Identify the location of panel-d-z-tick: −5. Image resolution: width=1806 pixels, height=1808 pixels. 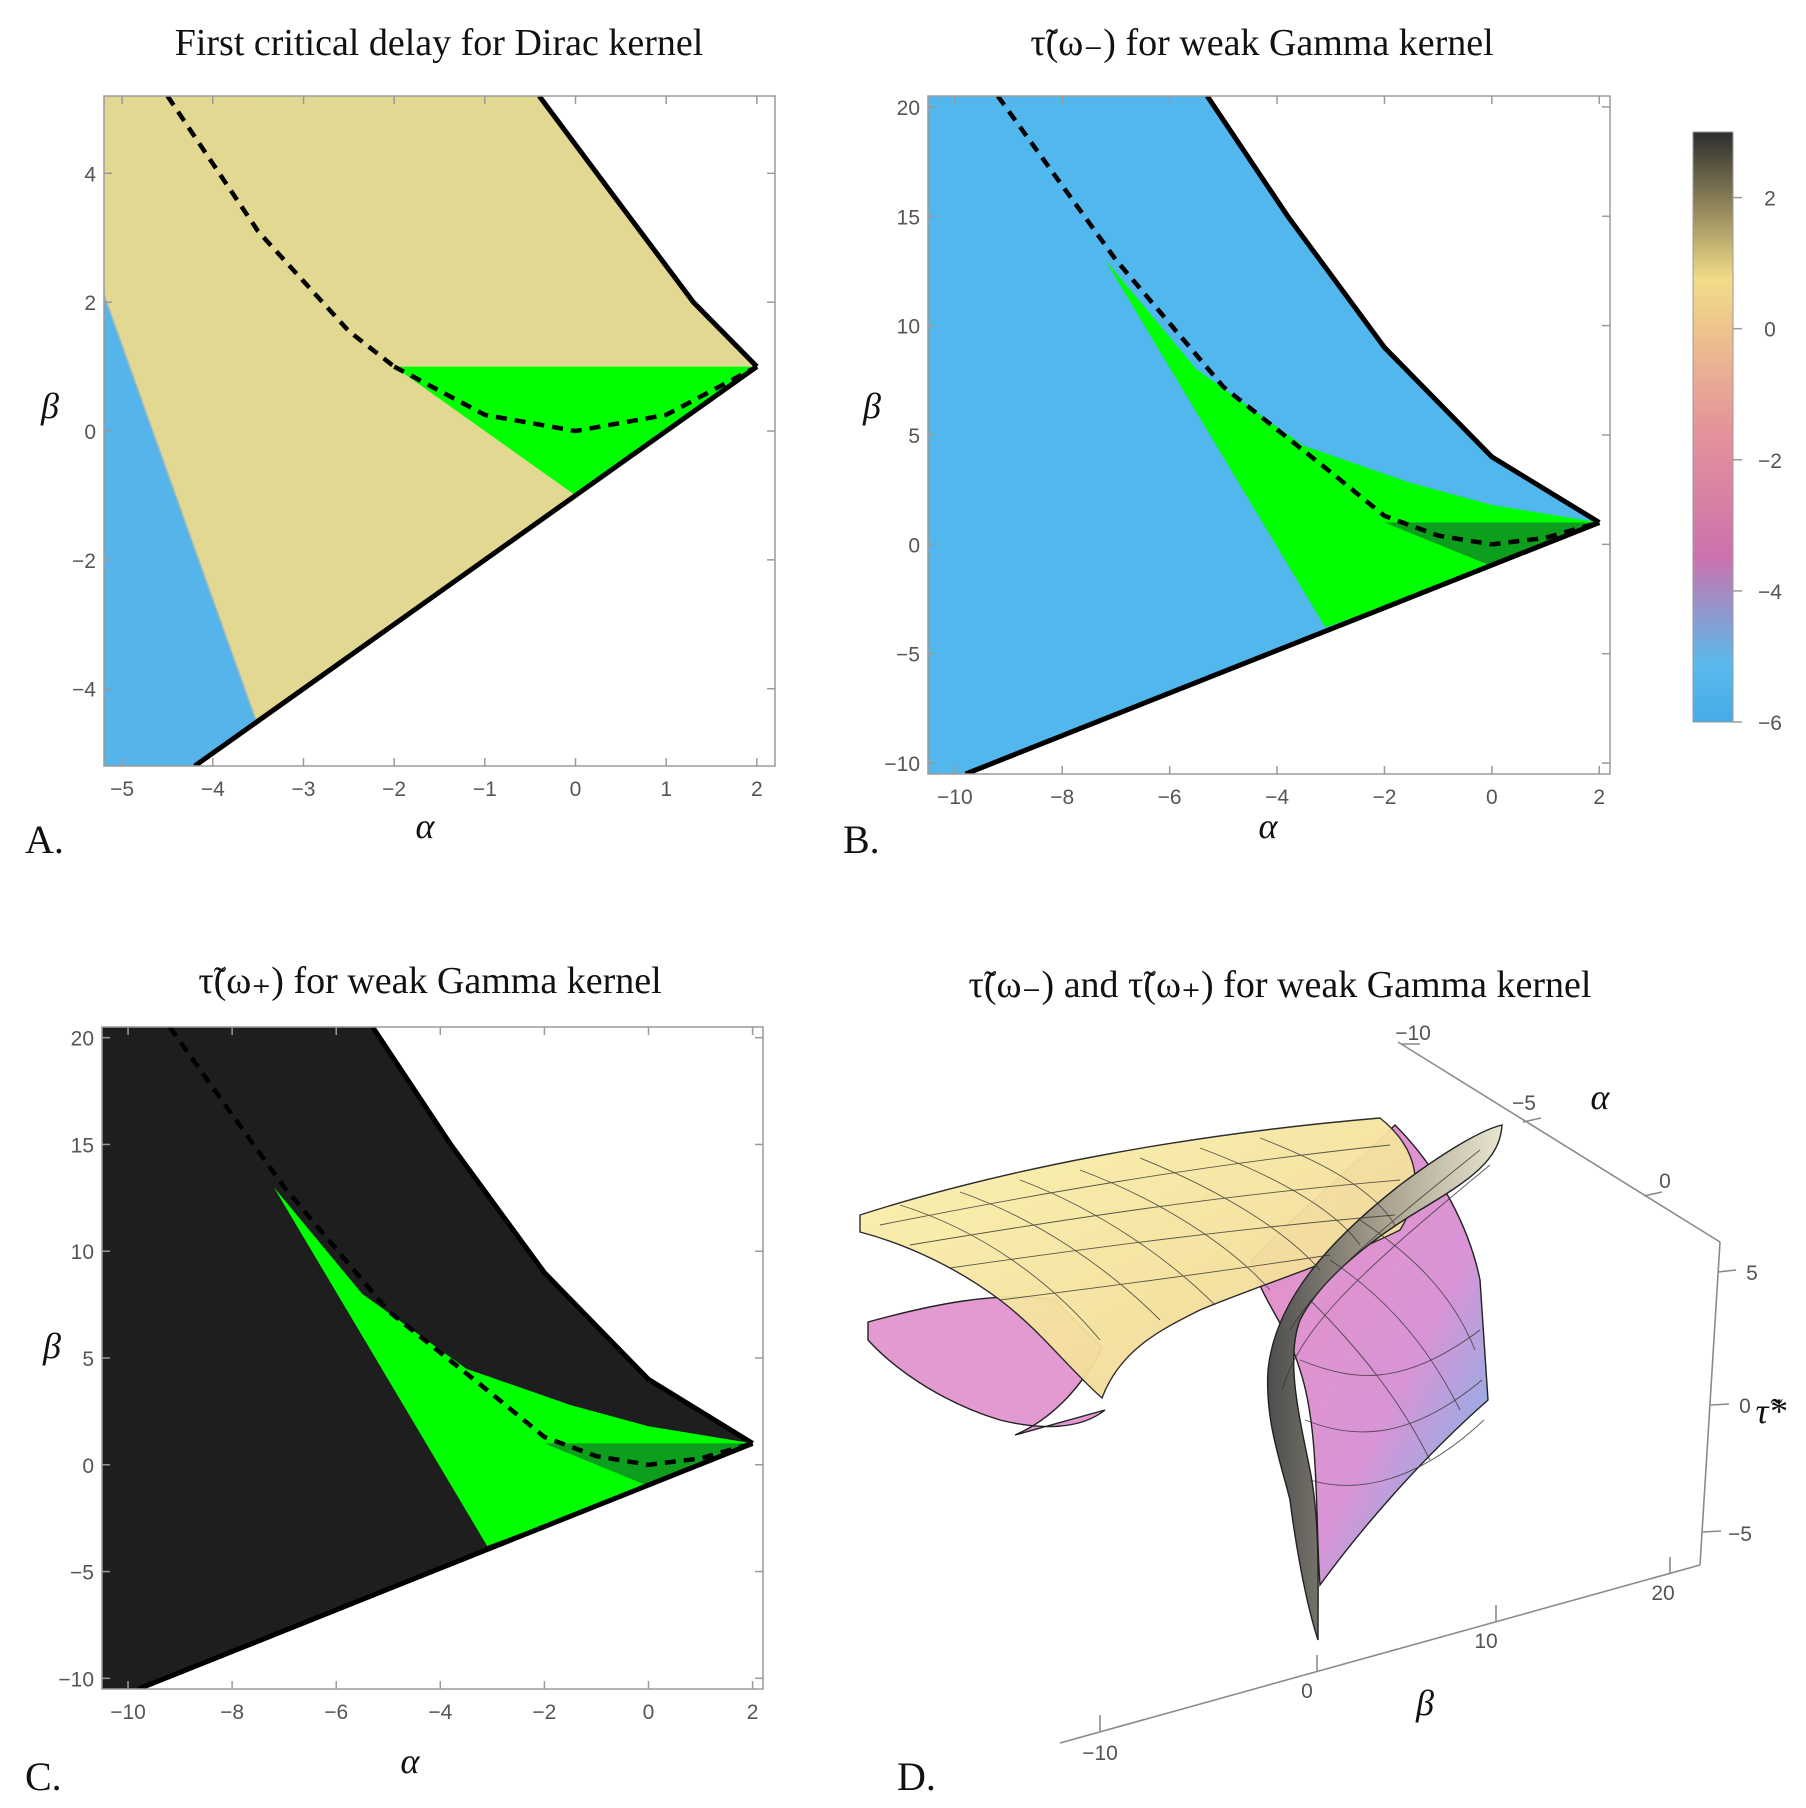
(1740, 1534).